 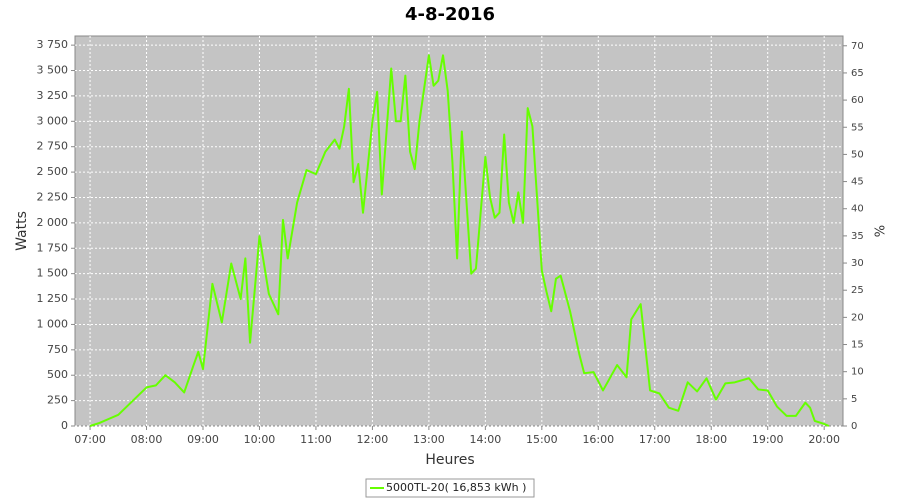 I want to click on x-tick-label: 15:00, so click(x=542, y=439).